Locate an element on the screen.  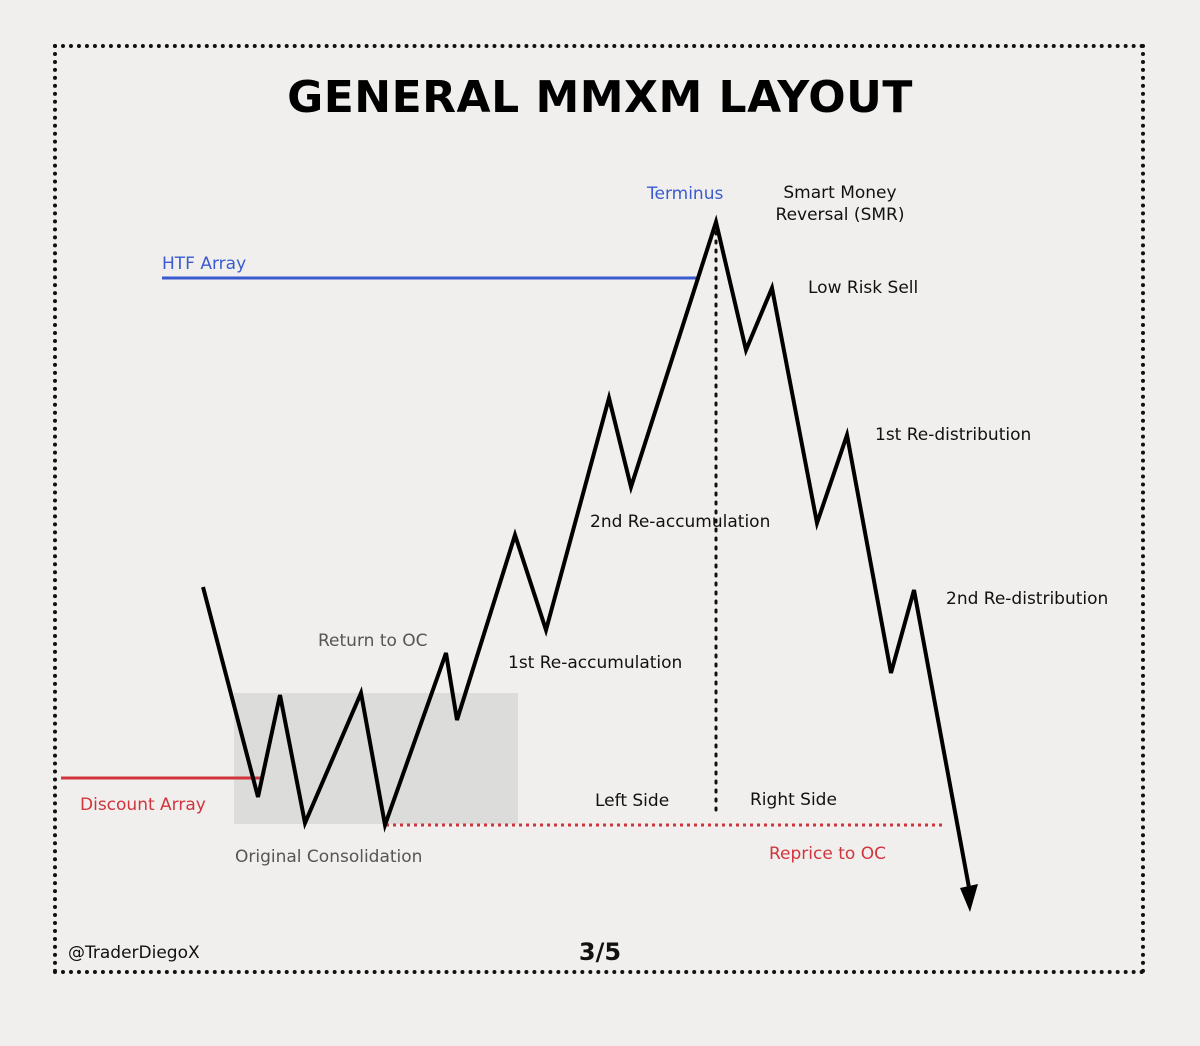
author-credit: @TraderDiegoX is located at coordinates (134, 953).